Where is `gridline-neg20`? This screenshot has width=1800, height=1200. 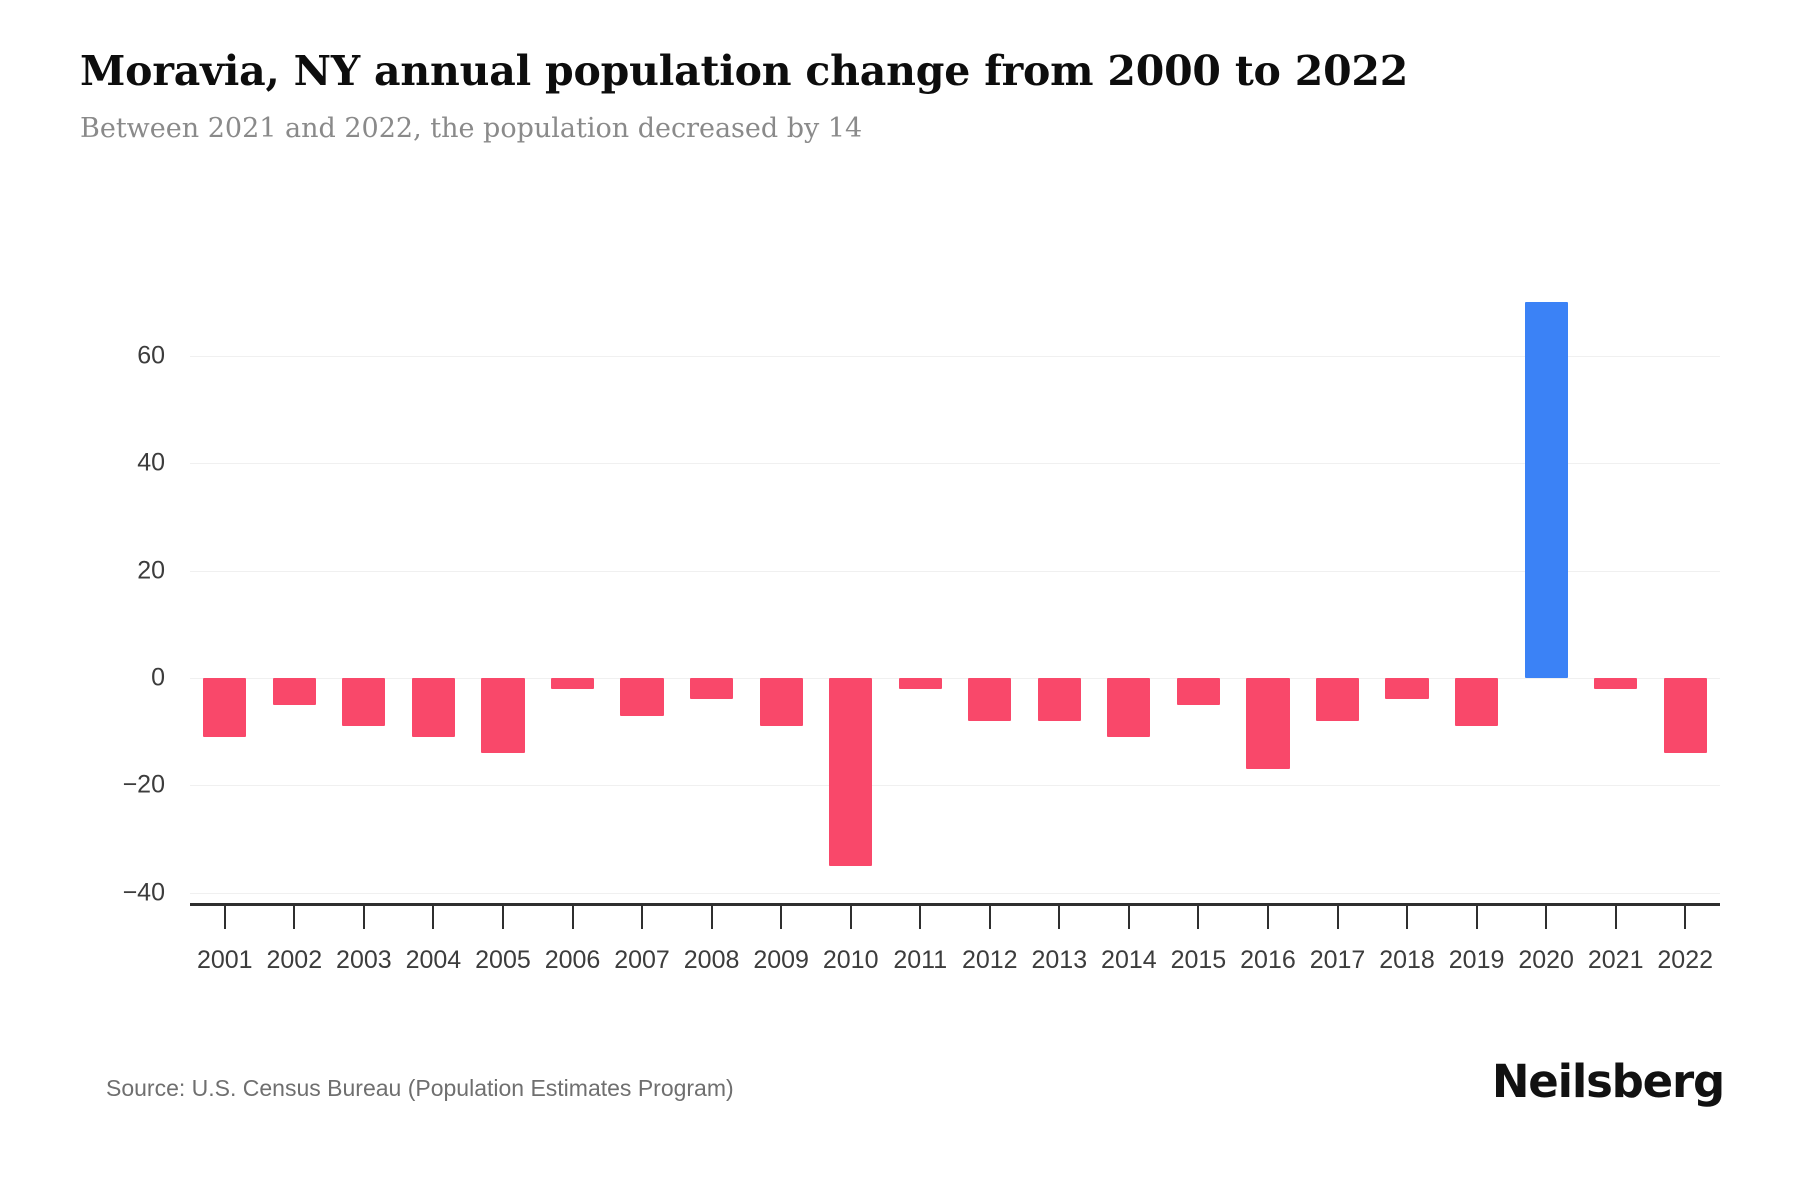 gridline-neg20 is located at coordinates (955, 786).